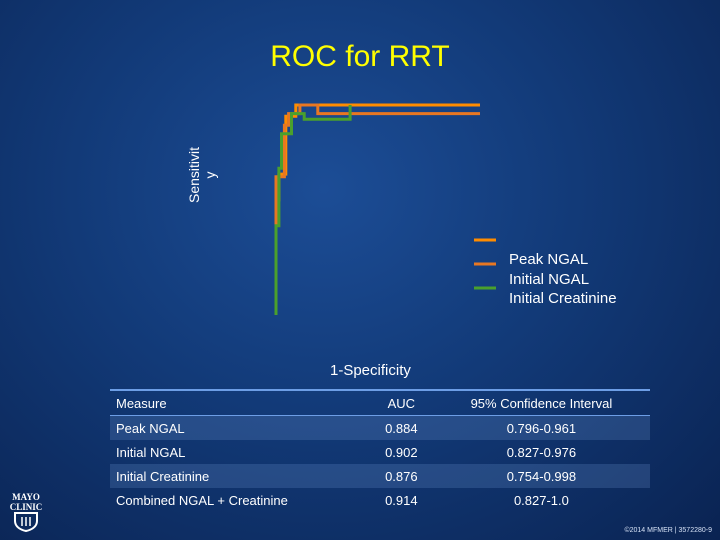  I want to click on table-header-row: Measure AUC 95% Confidence Interval, so click(380, 402).